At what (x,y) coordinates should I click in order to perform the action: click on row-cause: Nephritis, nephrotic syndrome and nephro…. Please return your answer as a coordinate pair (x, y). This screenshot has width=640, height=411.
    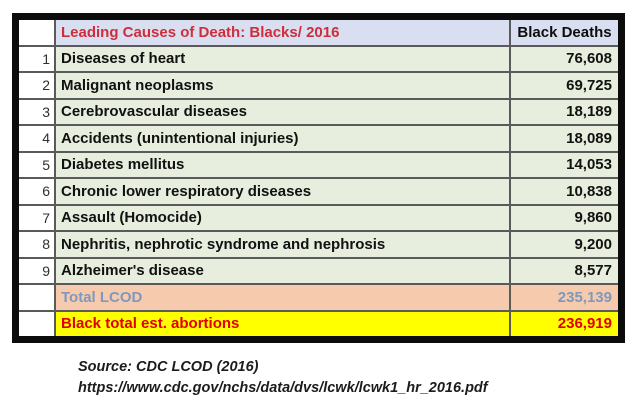
    Looking at the image, I should click on (282, 244).